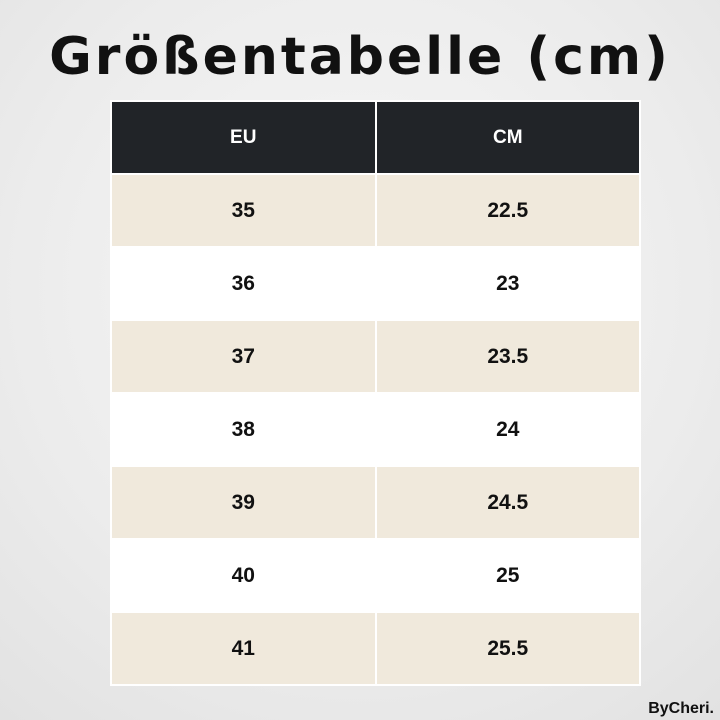  I want to click on table-cell: 24, so click(507, 429).